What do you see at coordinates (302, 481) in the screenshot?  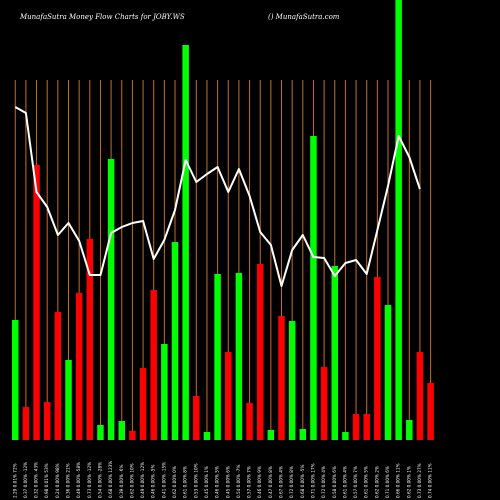 I see `x-tick-label: 0.68 0.00% -5%` at bounding box center [302, 481].